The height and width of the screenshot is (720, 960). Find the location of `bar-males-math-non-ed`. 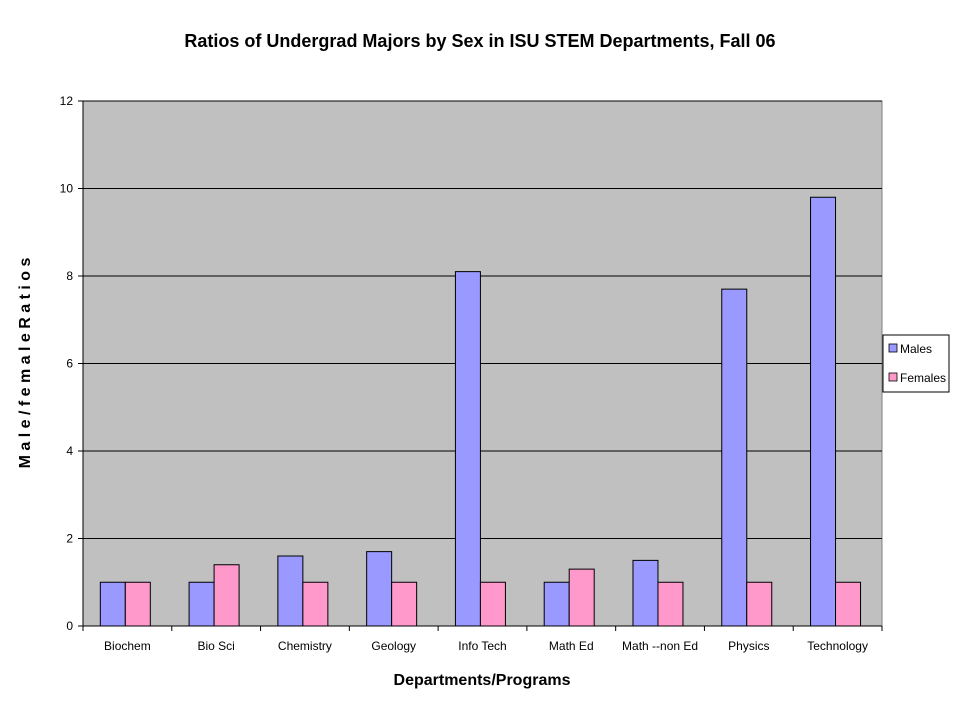

bar-males-math-non-ed is located at coordinates (645, 593).